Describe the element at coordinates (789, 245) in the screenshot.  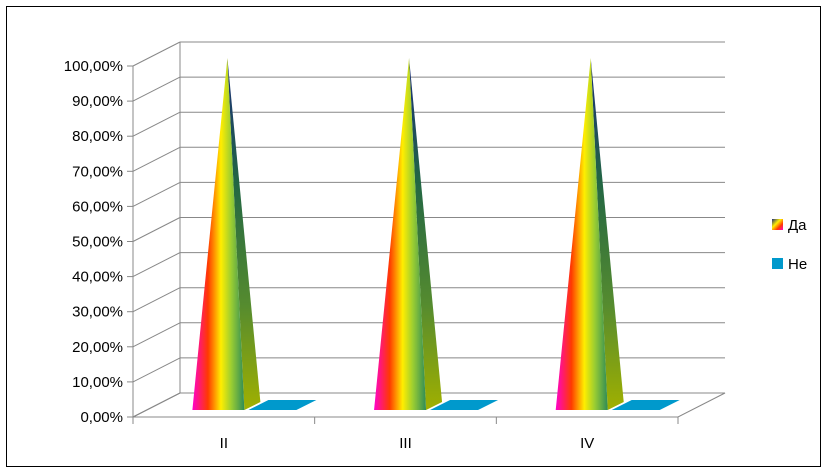
I see `legend: Да Не` at that location.